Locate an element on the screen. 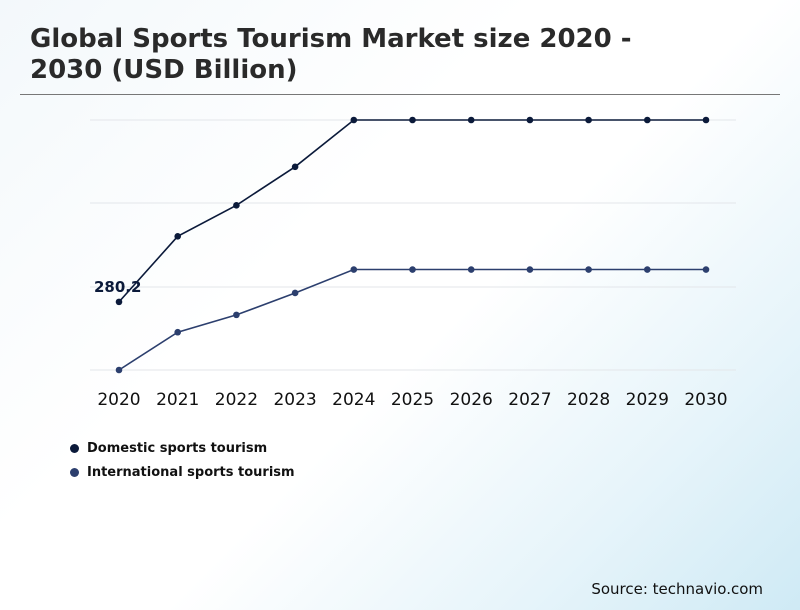 This screenshot has width=800, height=610. data-point-s0-2024 is located at coordinates (354, 120).